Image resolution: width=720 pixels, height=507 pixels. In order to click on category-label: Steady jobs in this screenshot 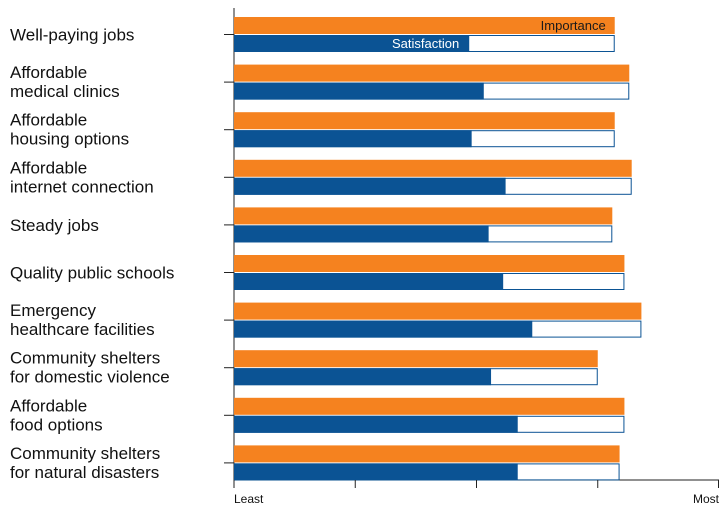, I will do `click(54, 225)`.